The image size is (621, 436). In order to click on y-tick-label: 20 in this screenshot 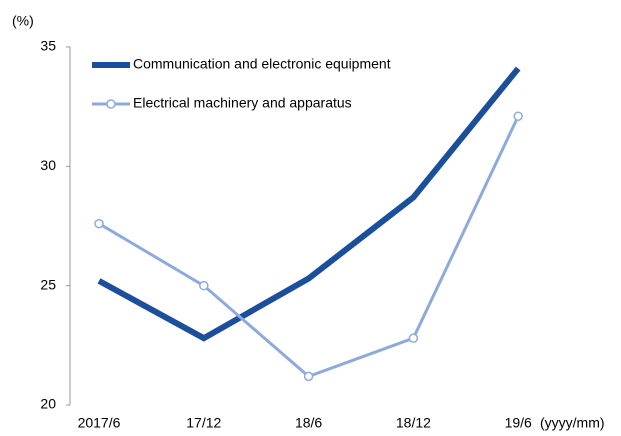, I will do `click(48, 404)`.